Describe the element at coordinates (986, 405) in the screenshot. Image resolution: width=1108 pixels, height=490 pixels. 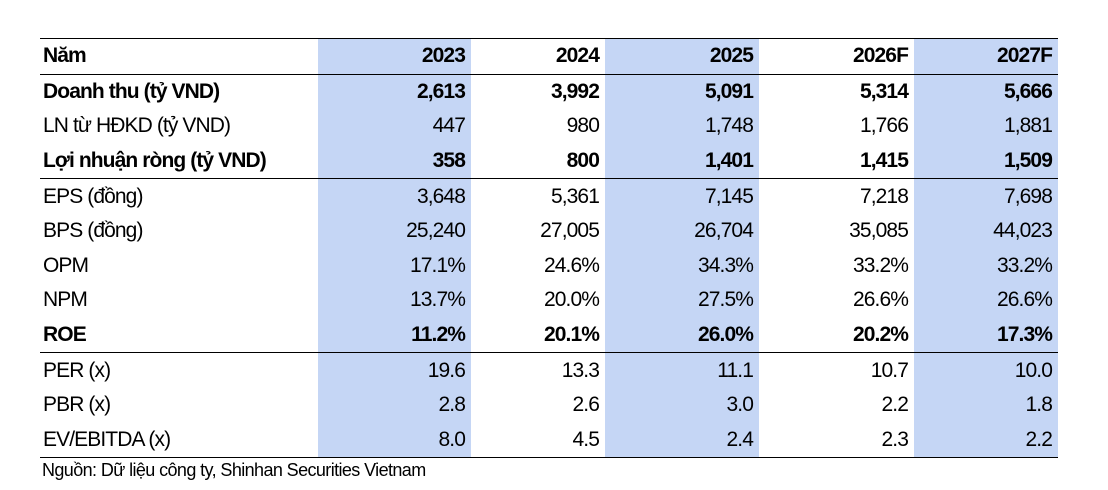
I see `table-cell: 1.8` at that location.